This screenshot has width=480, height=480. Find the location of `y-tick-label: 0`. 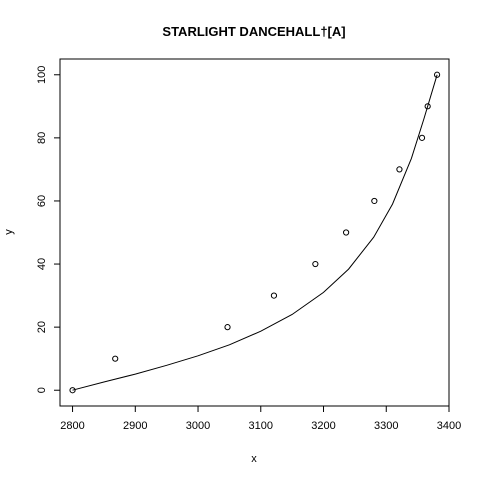

y-tick-label: 0 is located at coordinates (42, 390).